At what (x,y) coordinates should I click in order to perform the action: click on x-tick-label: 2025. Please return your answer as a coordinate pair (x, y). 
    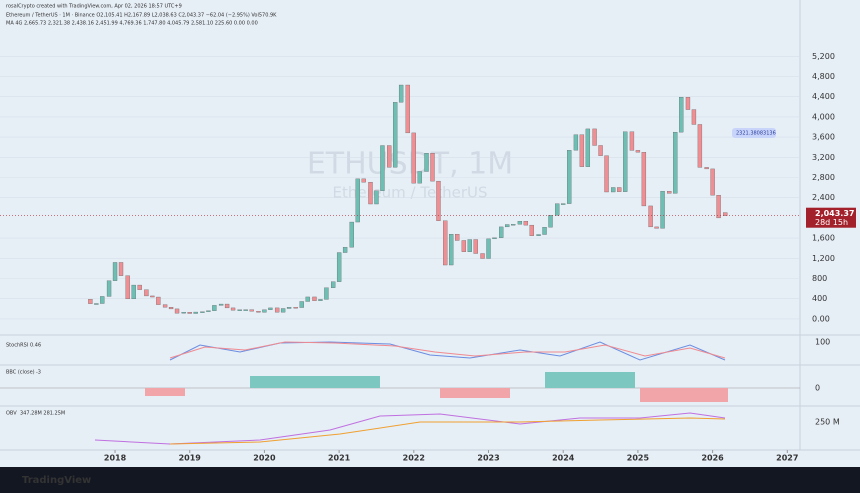
    Looking at the image, I should click on (638, 458).